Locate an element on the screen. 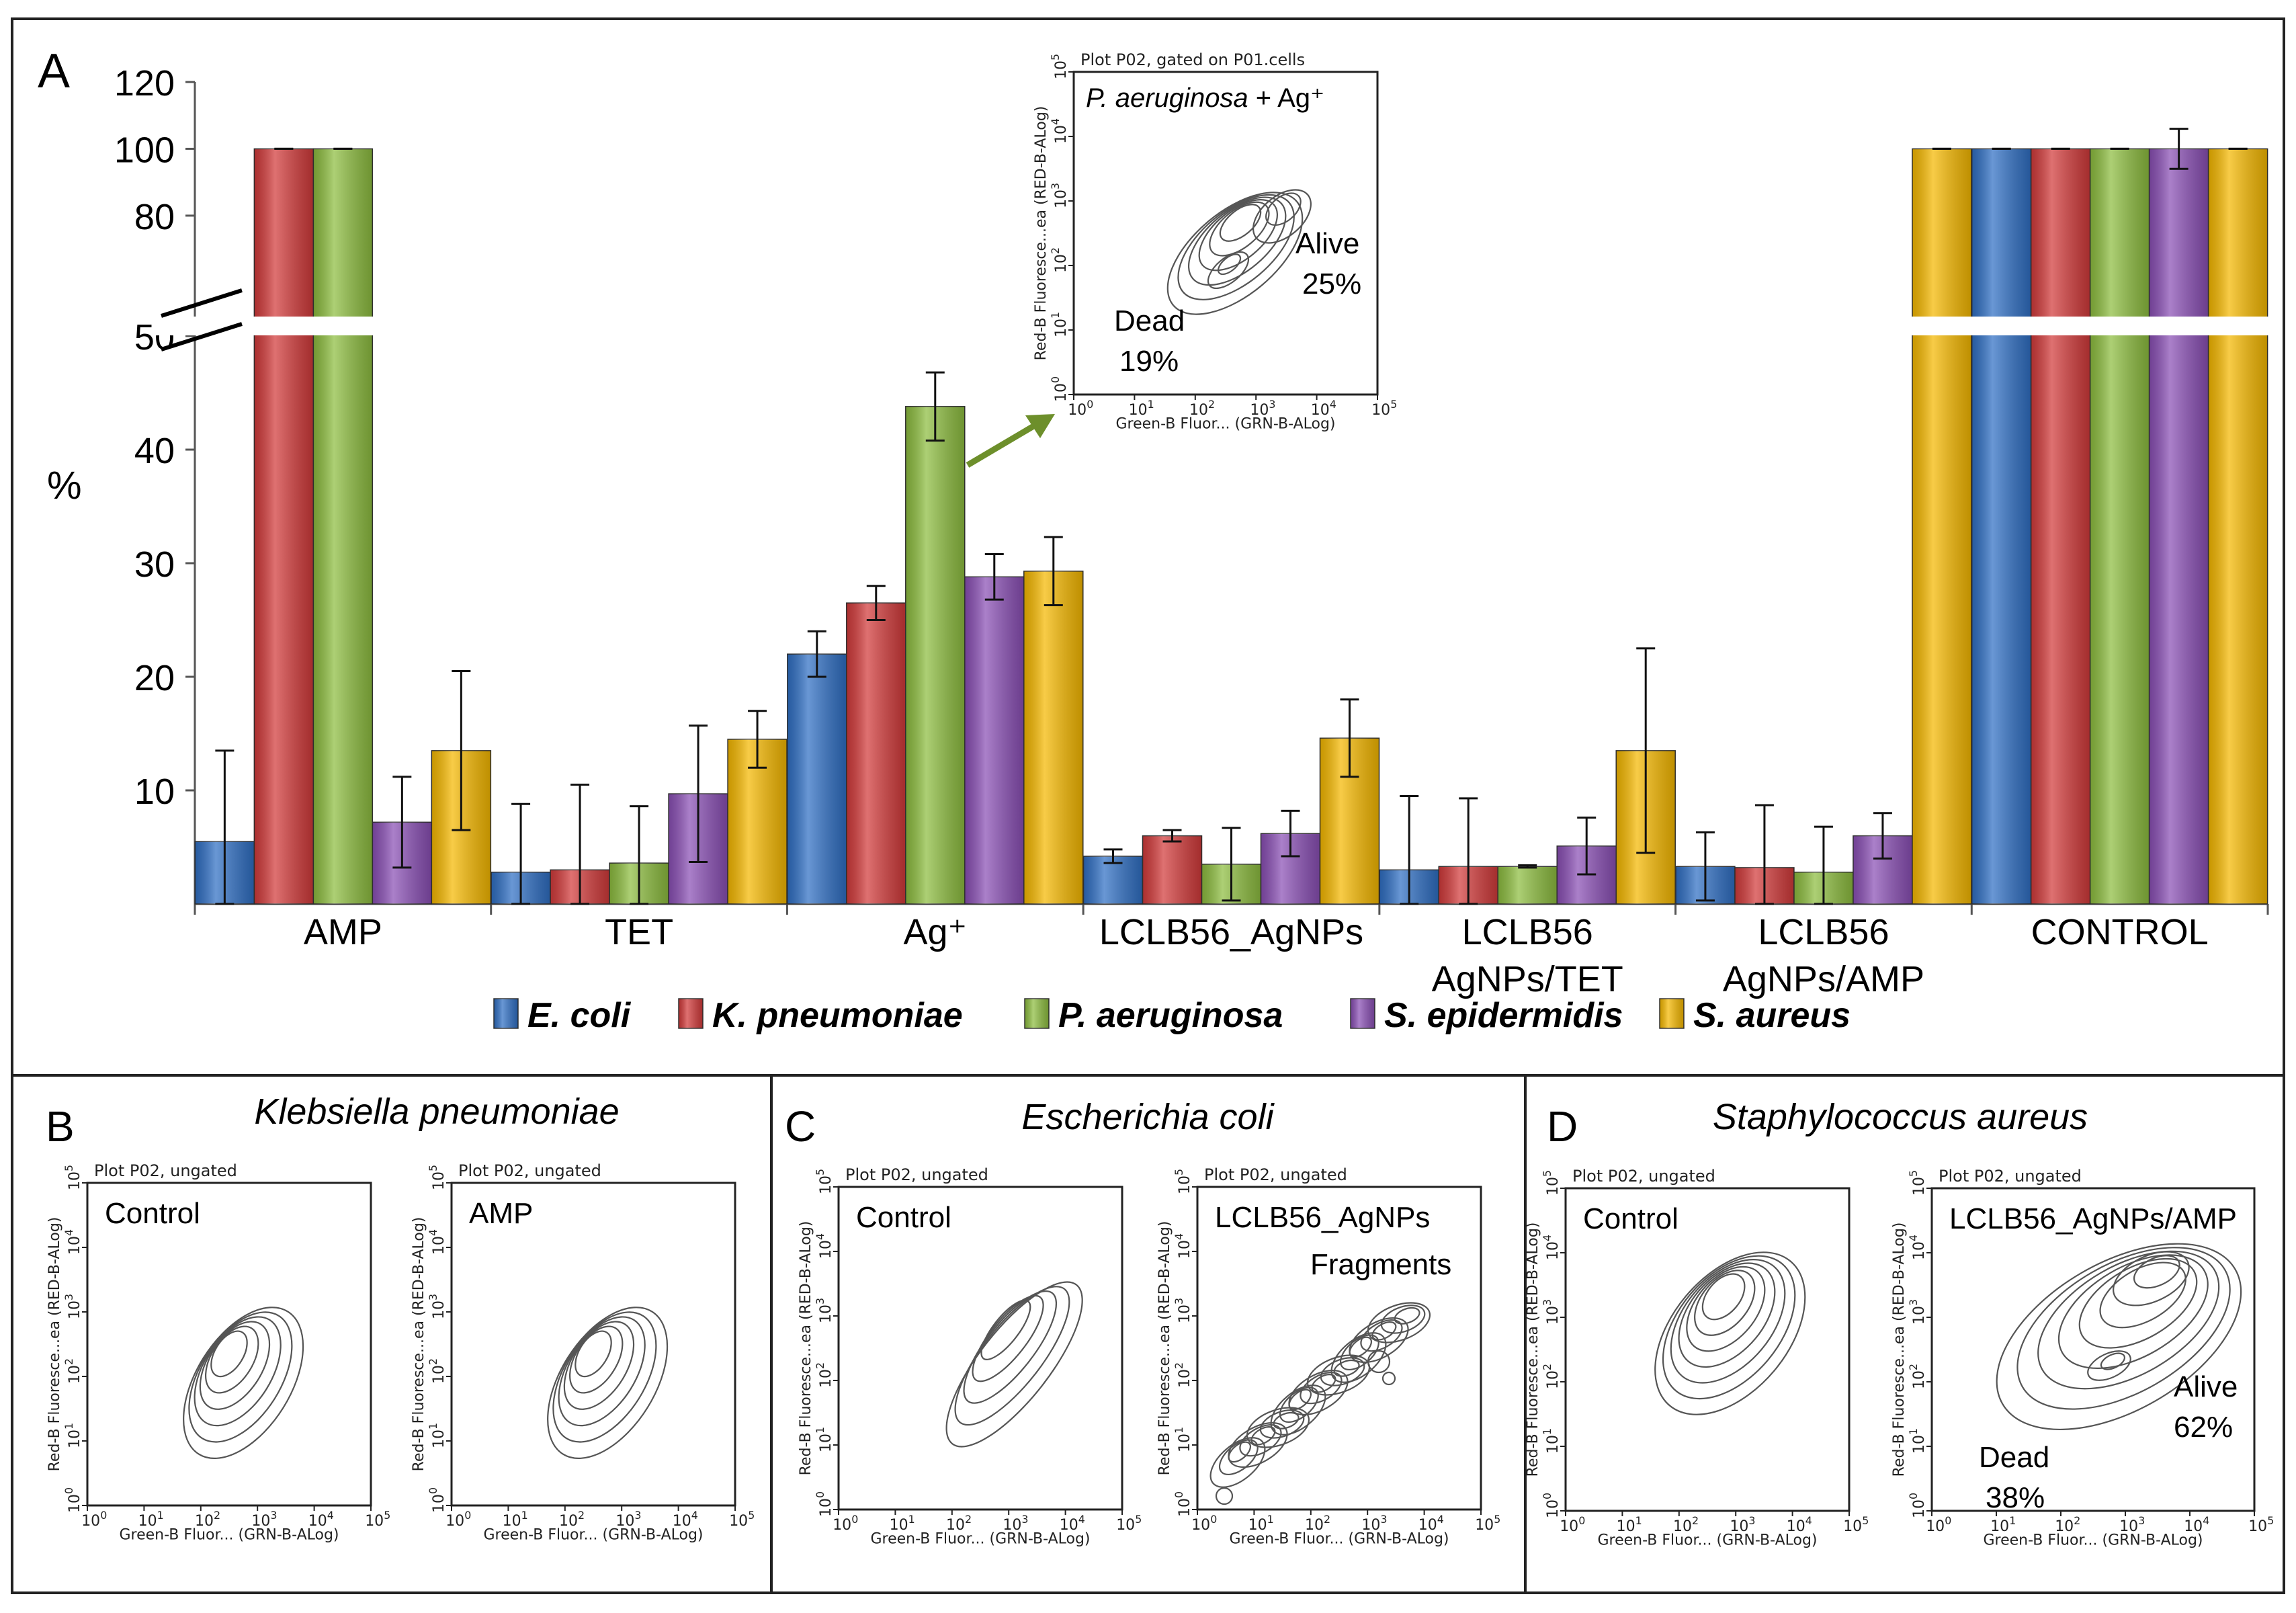  plot-label: Control is located at coordinates (1630, 1218).